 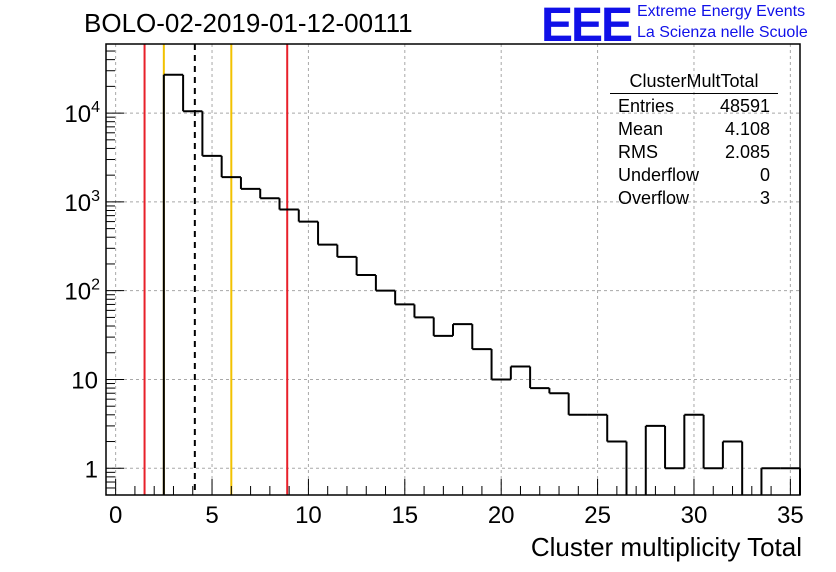 I want to click on stats-row: Mean 4.108, so click(x=694, y=129).